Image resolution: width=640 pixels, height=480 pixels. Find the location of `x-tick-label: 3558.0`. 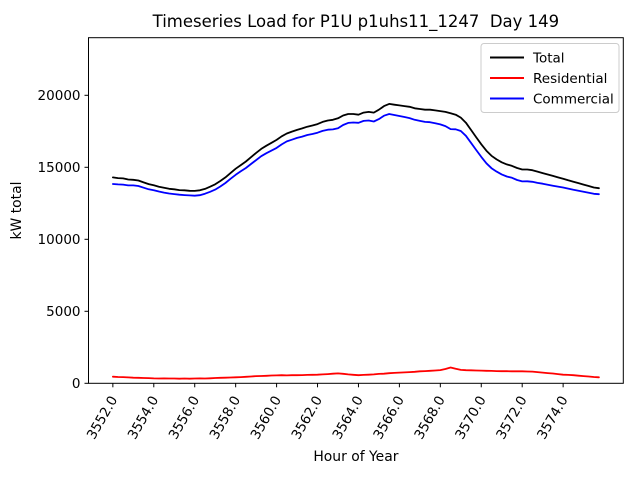

x-tick-label: 3558.0 is located at coordinates (225, 417).